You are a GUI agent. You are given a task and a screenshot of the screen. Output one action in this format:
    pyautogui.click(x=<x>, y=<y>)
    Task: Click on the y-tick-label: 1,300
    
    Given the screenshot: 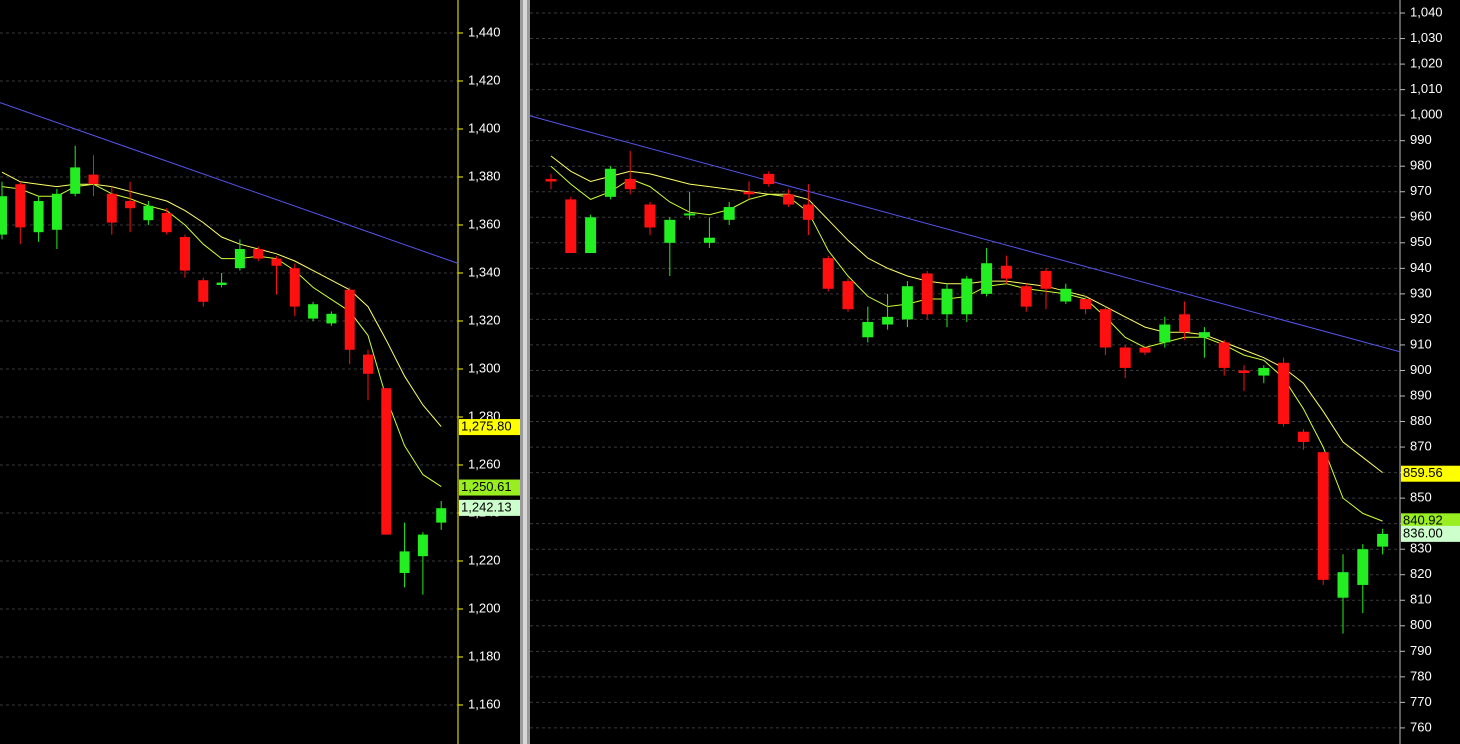 What is the action you would take?
    pyautogui.click(x=484, y=367)
    